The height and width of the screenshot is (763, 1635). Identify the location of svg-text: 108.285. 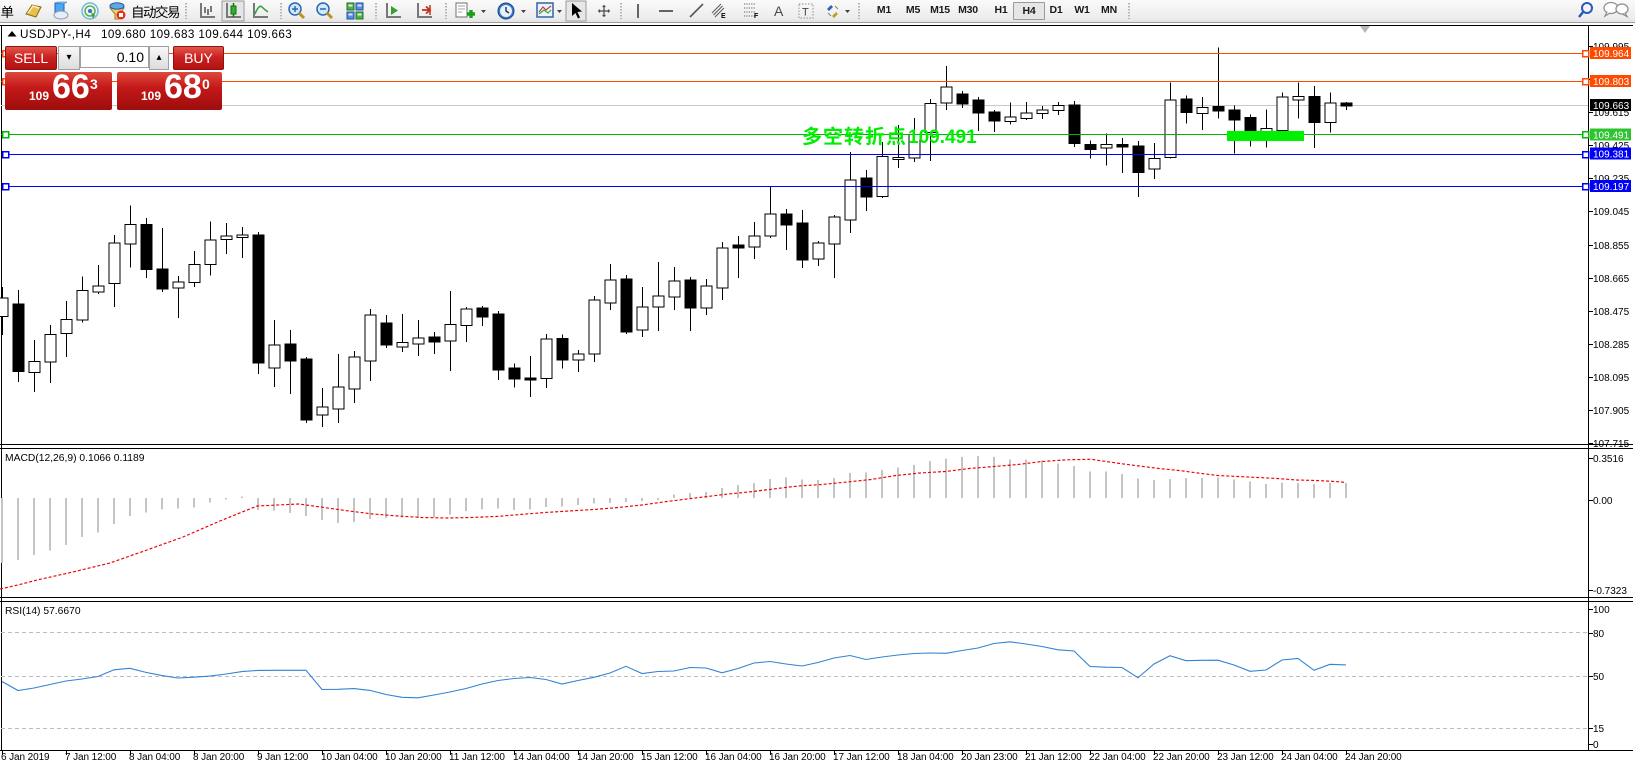
(1611, 345).